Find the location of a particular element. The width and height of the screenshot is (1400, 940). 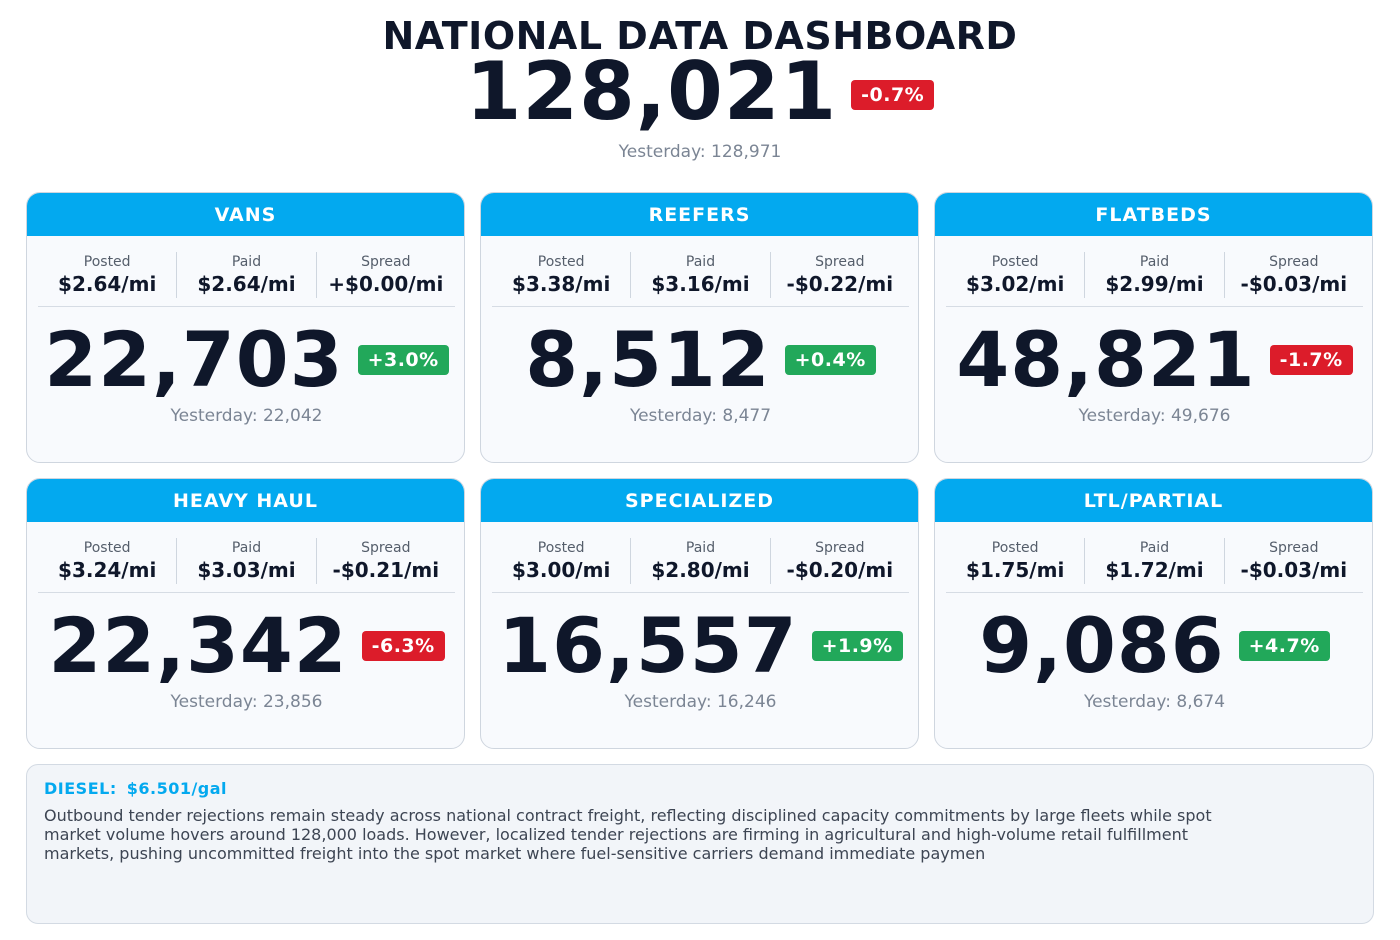

total-loads-row: 128,021 -0.7% is located at coordinates (700, 92).